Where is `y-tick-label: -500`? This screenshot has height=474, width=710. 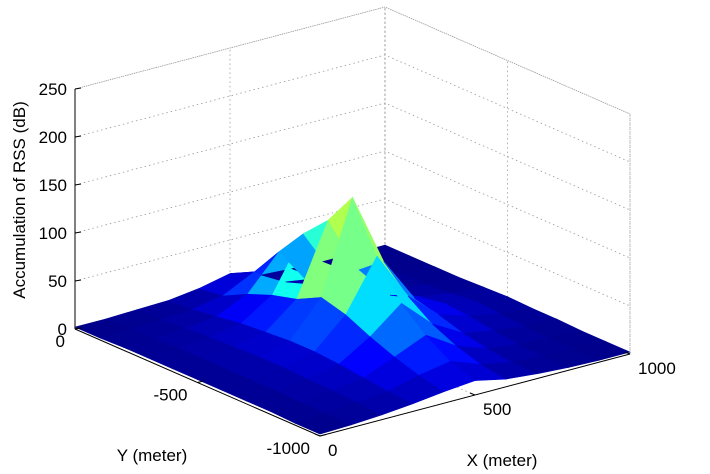 y-tick-label: -500 is located at coordinates (170, 395).